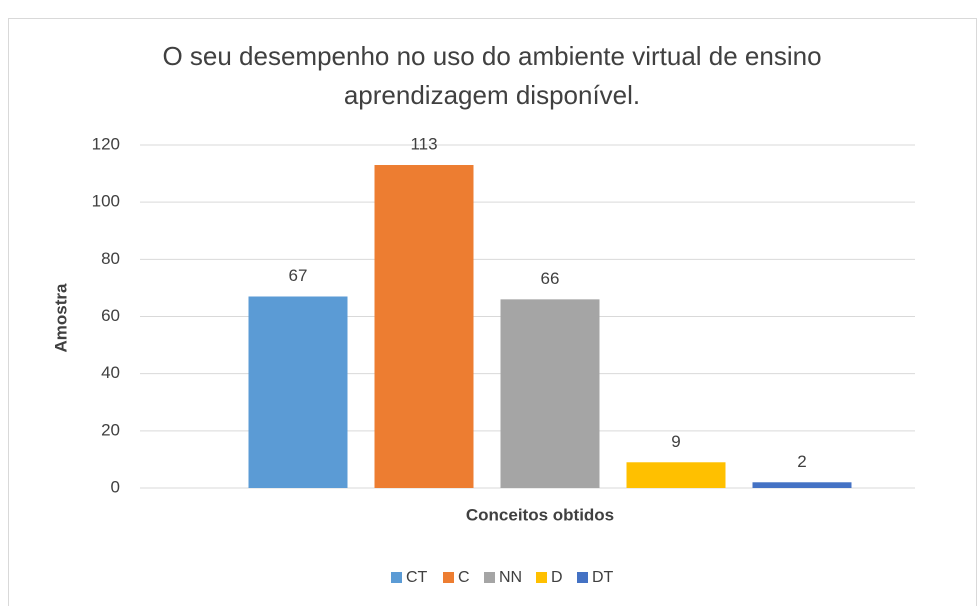 Image resolution: width=979 pixels, height=606 pixels. Describe the element at coordinates (510, 577) in the screenshot. I see `legend-label: NN` at that location.